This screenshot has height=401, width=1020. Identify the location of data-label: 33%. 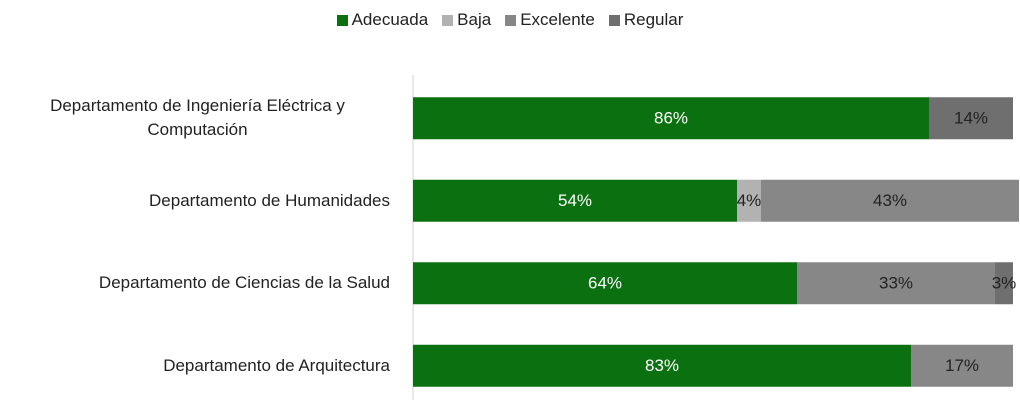
(896, 283).